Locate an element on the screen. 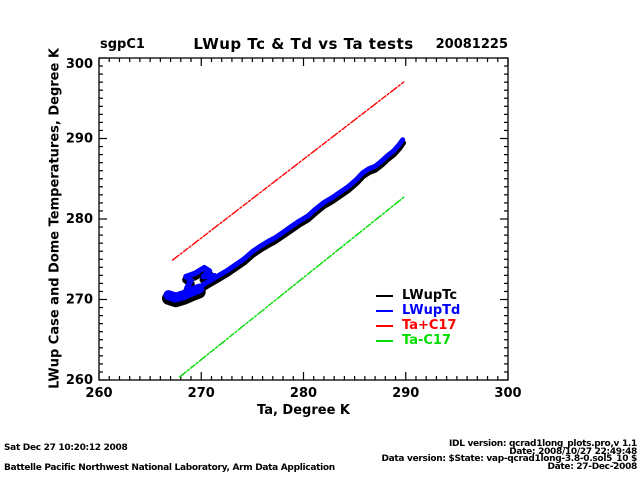 This screenshot has width=640, height=480. series-lwuptd-hook is located at coordinates (200, 277).